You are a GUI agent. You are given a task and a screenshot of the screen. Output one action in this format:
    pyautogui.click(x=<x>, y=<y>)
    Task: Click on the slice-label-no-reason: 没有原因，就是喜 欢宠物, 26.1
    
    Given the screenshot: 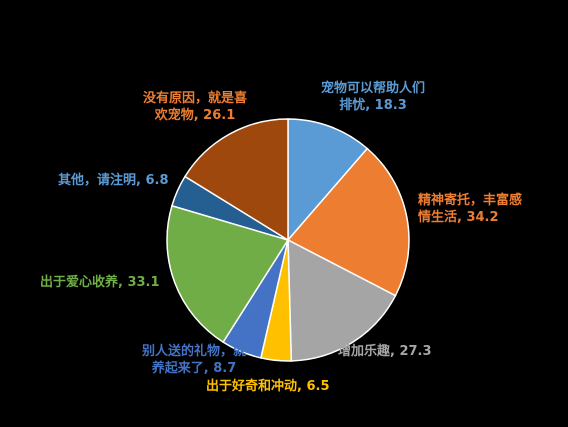 What is the action you would take?
    pyautogui.click(x=195, y=107)
    